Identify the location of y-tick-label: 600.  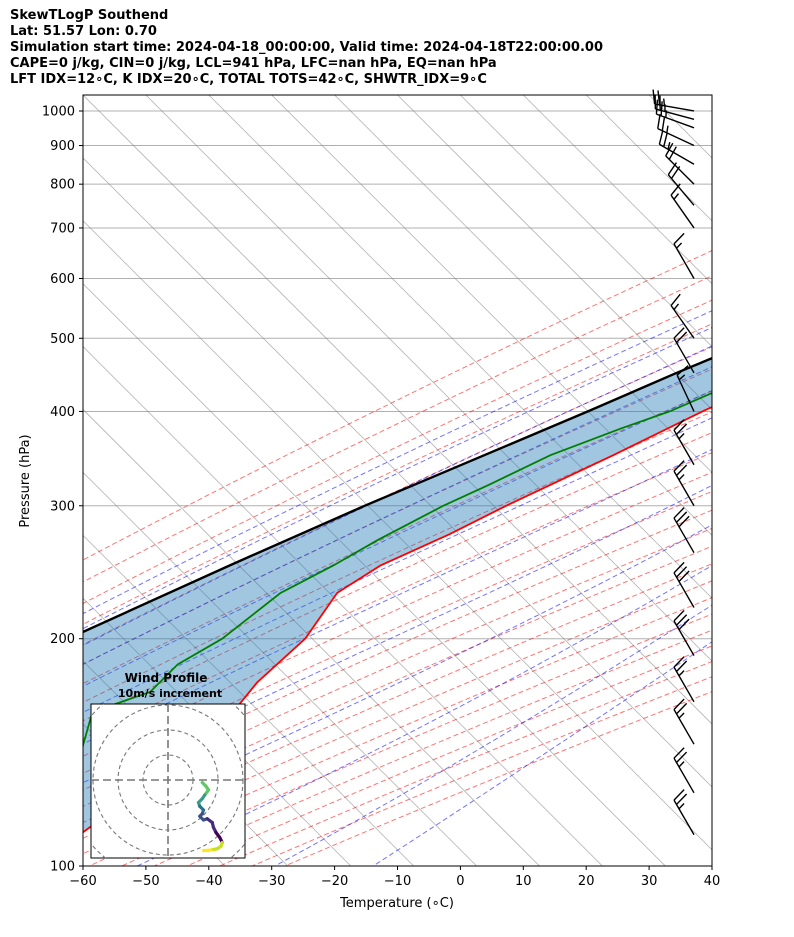
(62, 279).